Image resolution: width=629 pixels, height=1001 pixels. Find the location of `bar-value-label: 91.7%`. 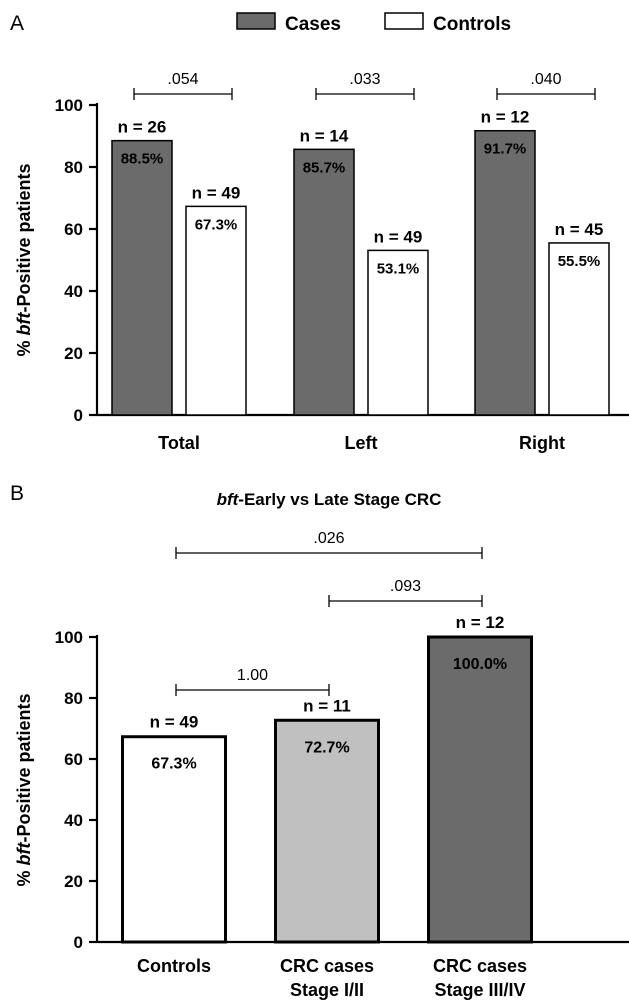

bar-value-label: 91.7% is located at coordinates (505, 149).